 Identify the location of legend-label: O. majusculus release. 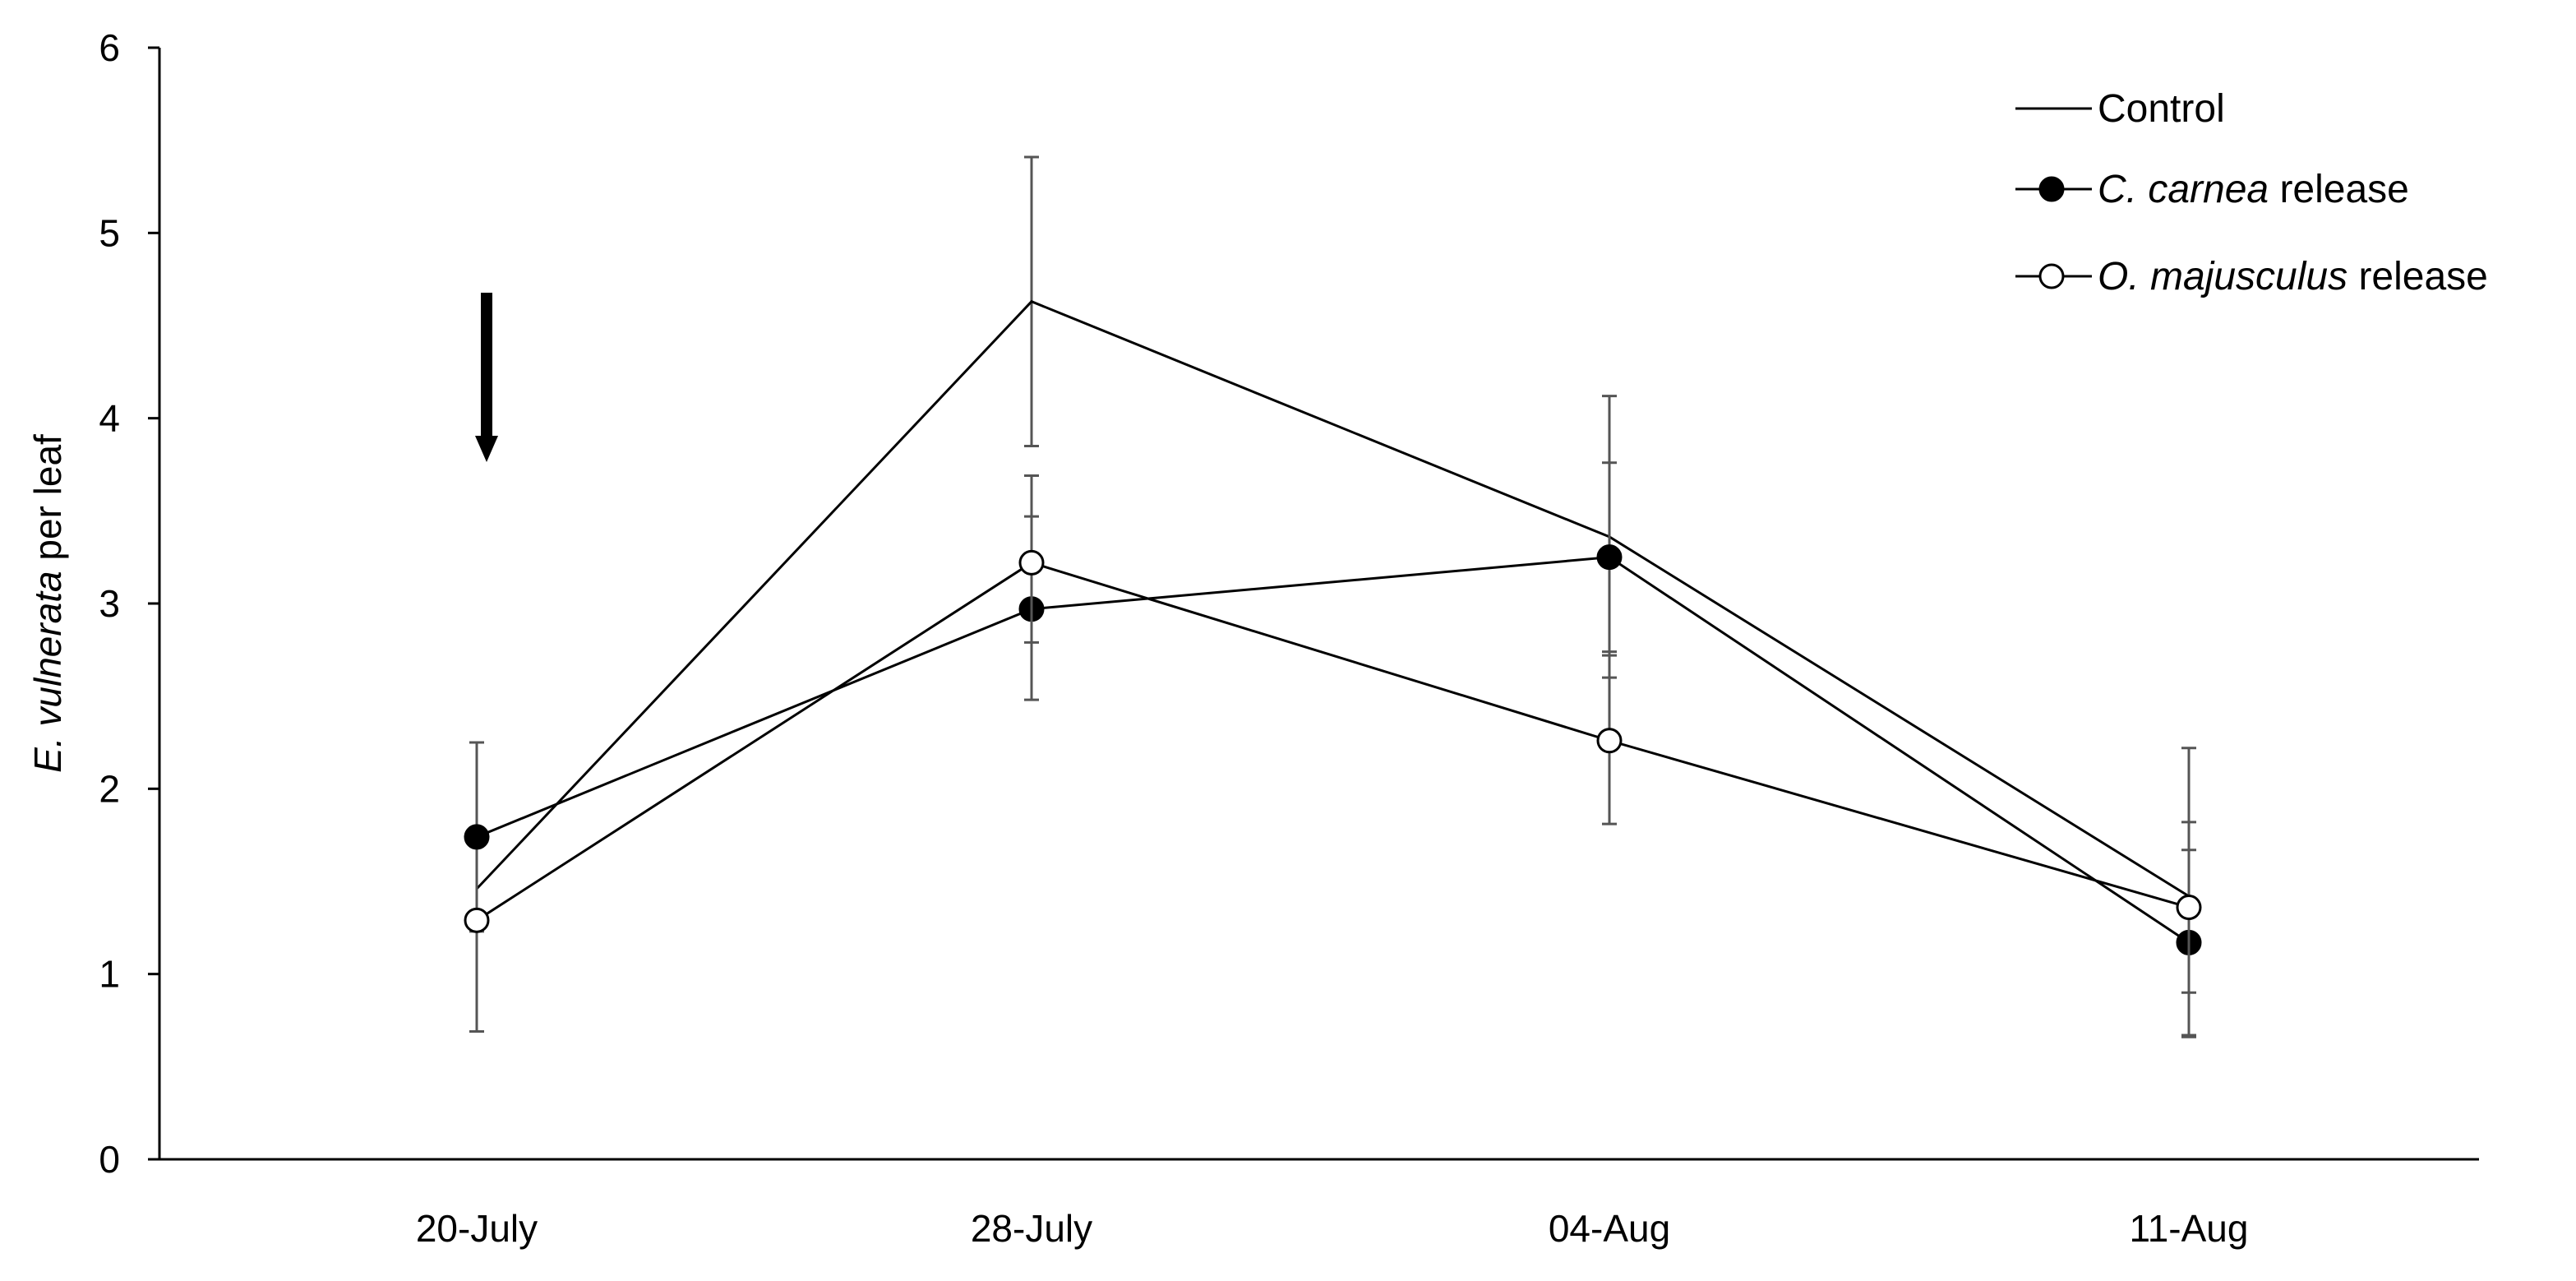
(2293, 276).